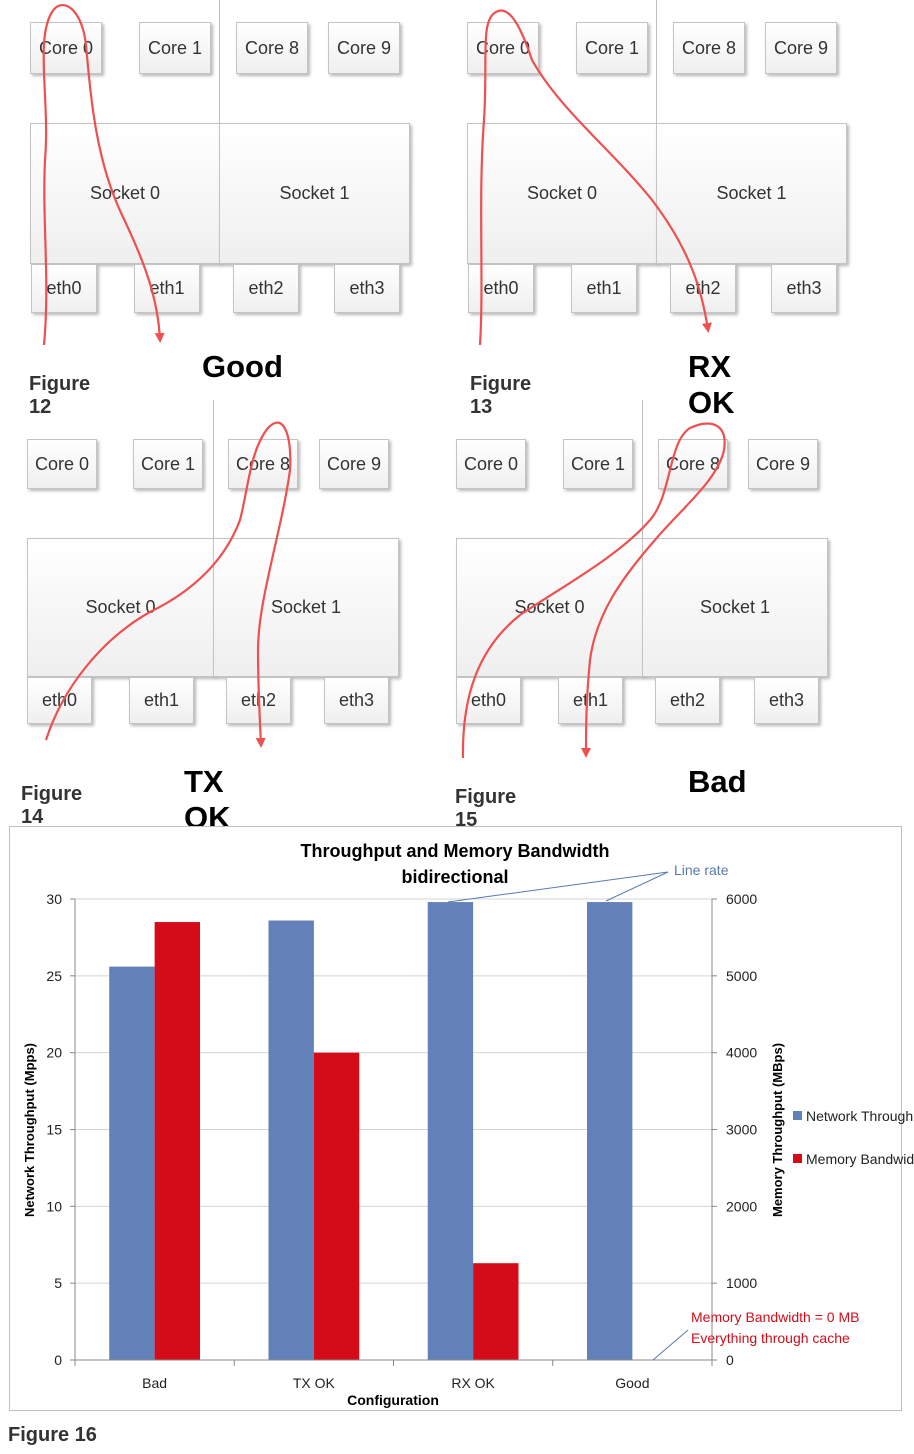 The width and height of the screenshot is (914, 1454). Describe the element at coordinates (455, 851) in the screenshot. I see `chart-title: Throughput and Memory Bandwidth` at that location.